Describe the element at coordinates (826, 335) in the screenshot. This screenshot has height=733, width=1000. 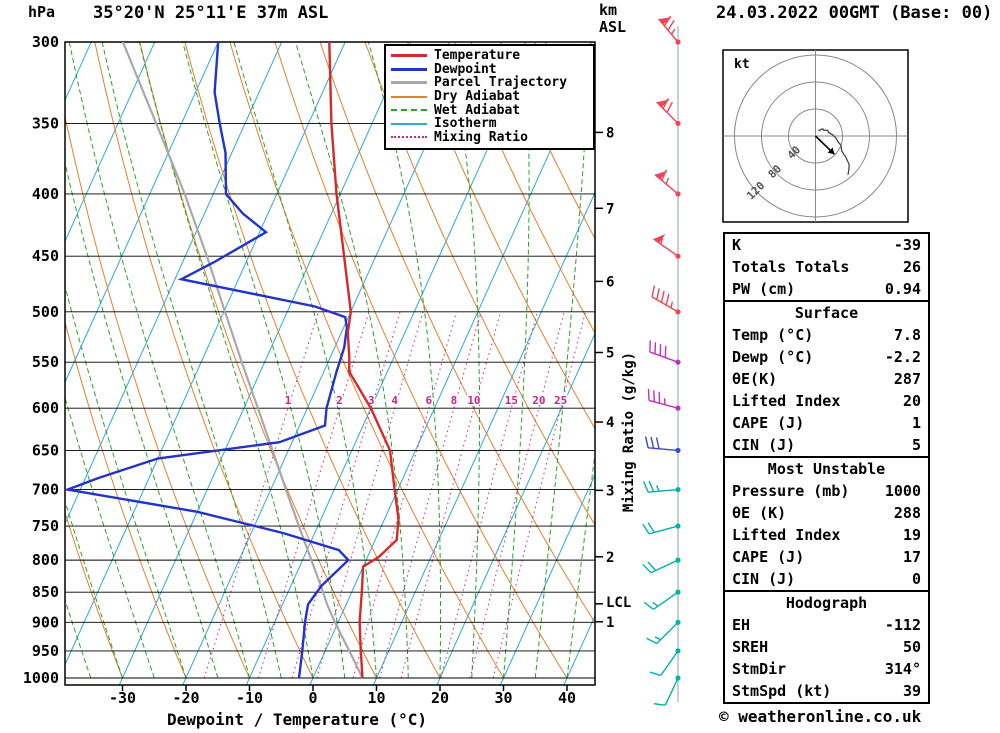
I see `table-row: Temp (°C) 7.8` at that location.